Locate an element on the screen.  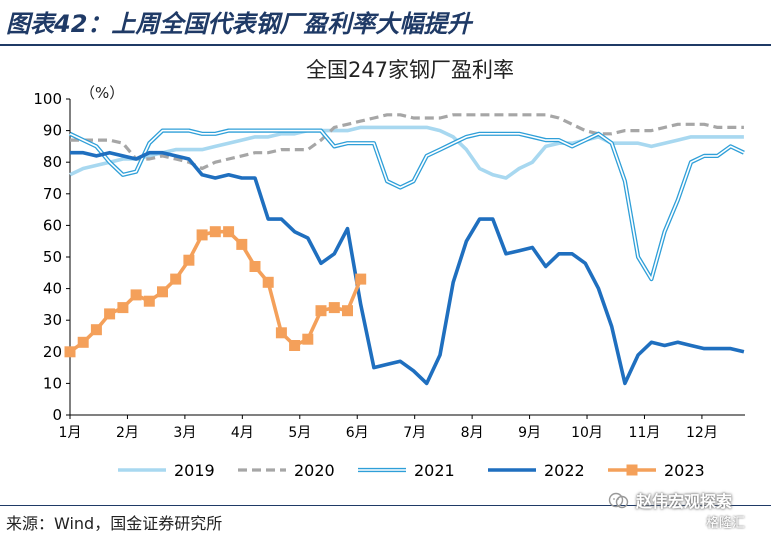
x-tick-label: 6月 is located at coordinates (357, 433).